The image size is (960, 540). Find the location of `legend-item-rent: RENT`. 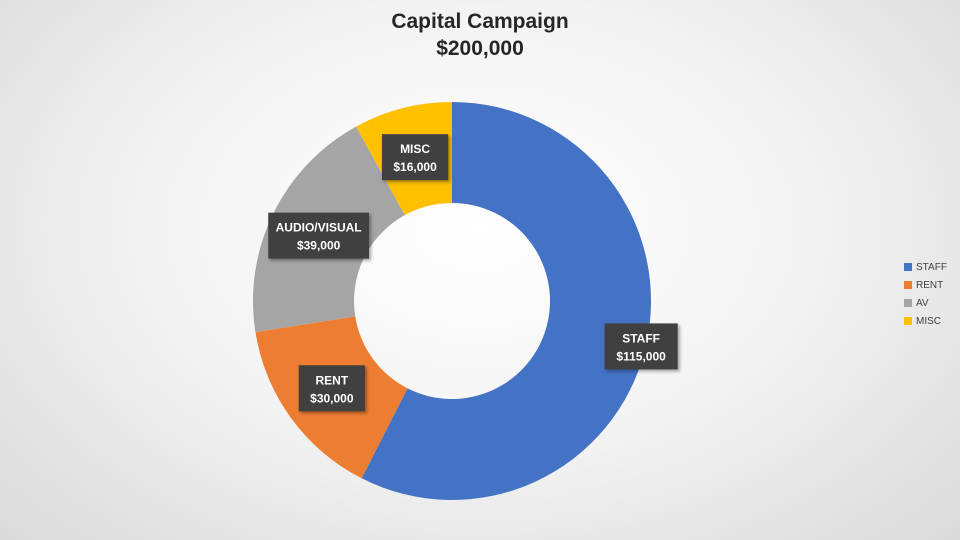

legend-item-rent: RENT is located at coordinates (930, 285).